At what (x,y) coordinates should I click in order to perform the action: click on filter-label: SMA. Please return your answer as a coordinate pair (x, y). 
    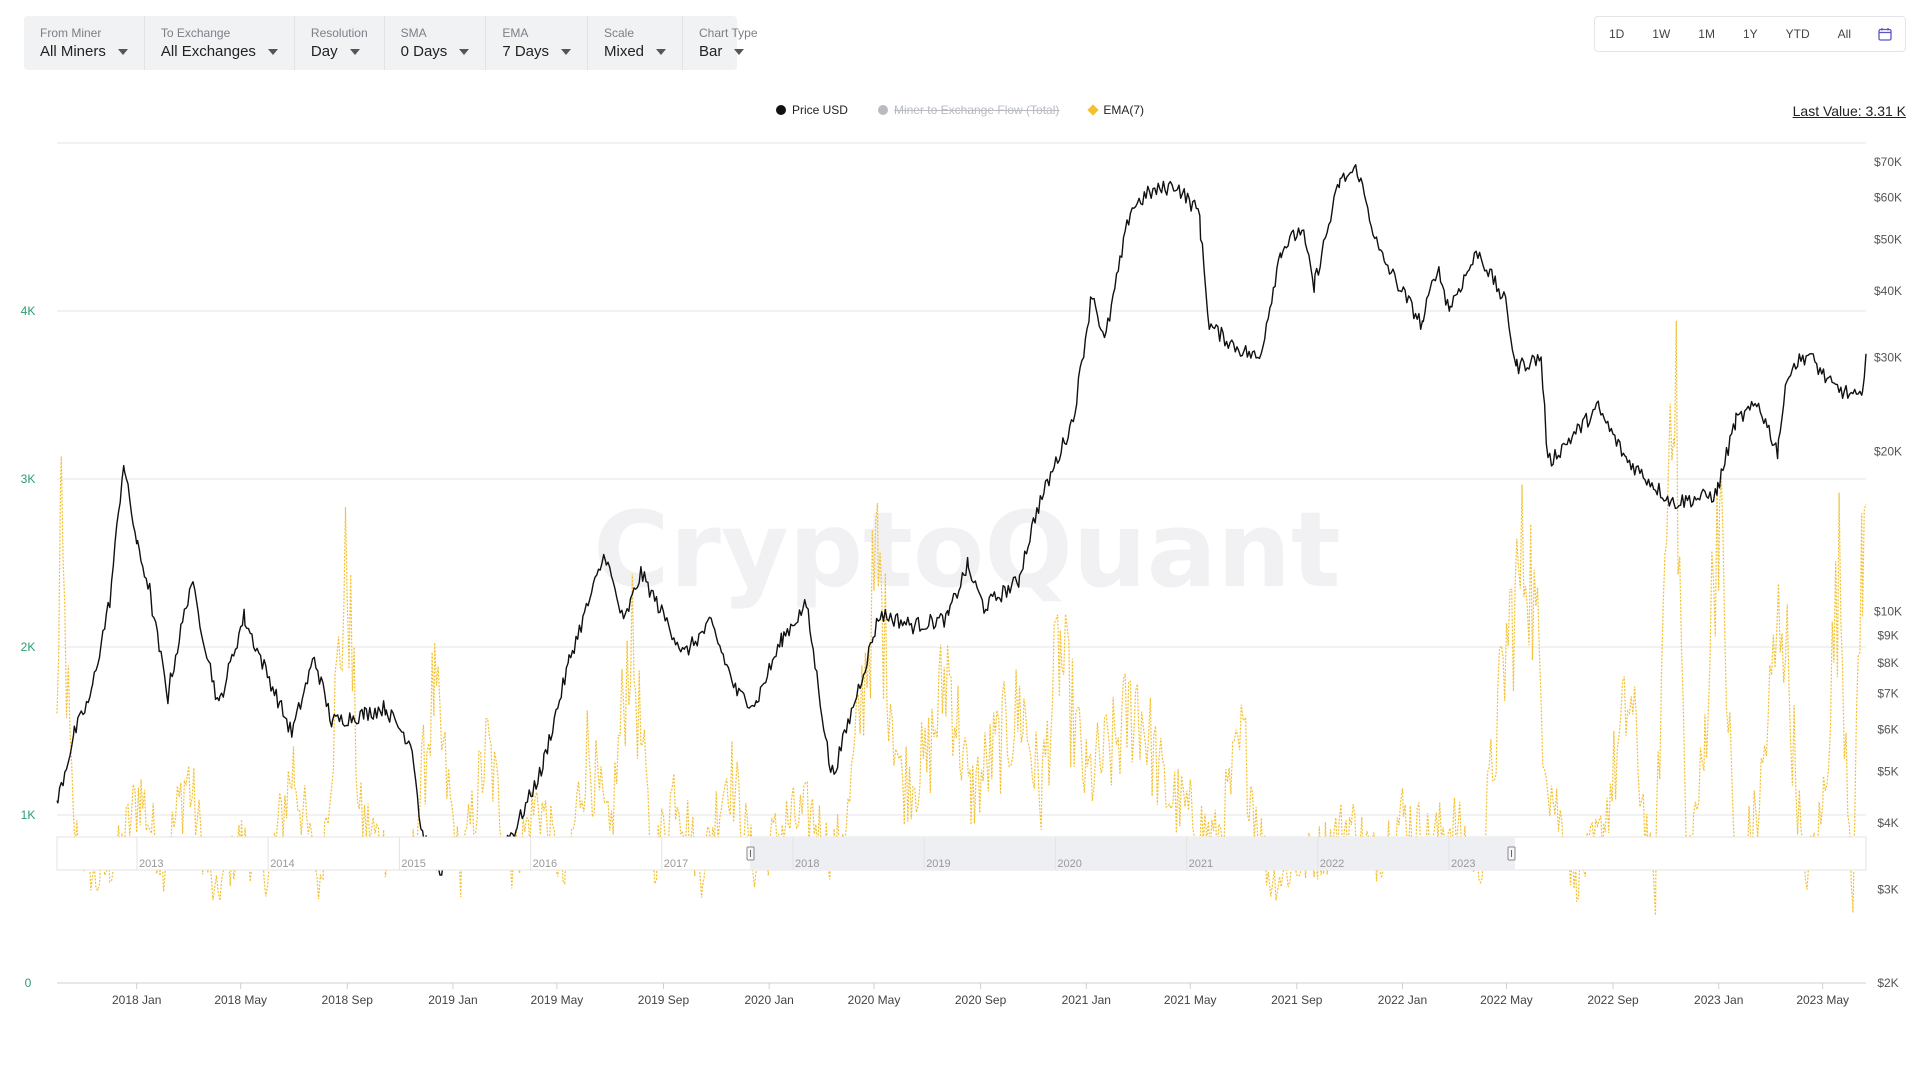
    Looking at the image, I should click on (413, 33).